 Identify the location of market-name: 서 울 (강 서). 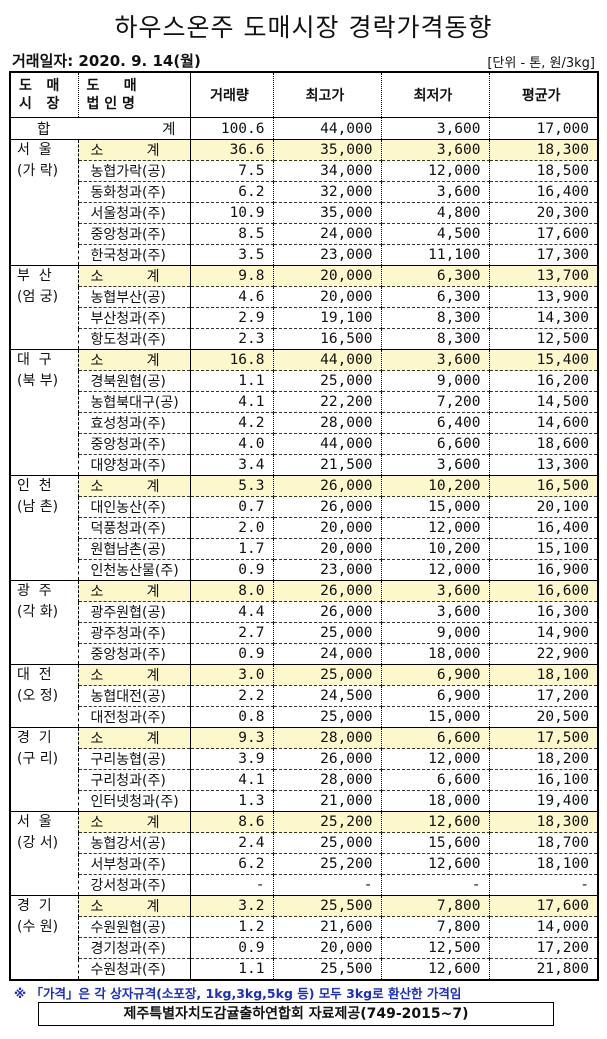
(43, 853).